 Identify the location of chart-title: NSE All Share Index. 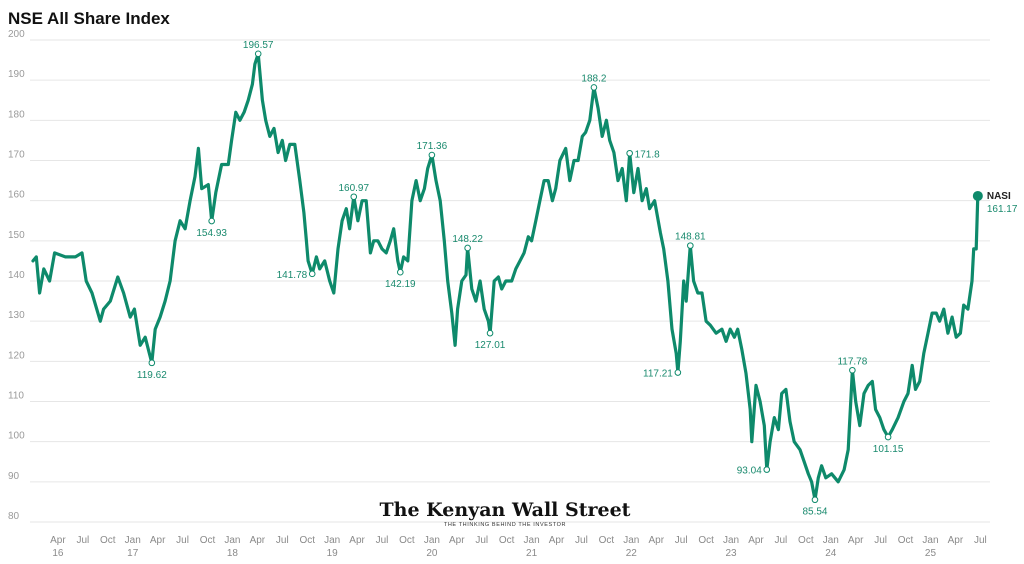
(89, 18).